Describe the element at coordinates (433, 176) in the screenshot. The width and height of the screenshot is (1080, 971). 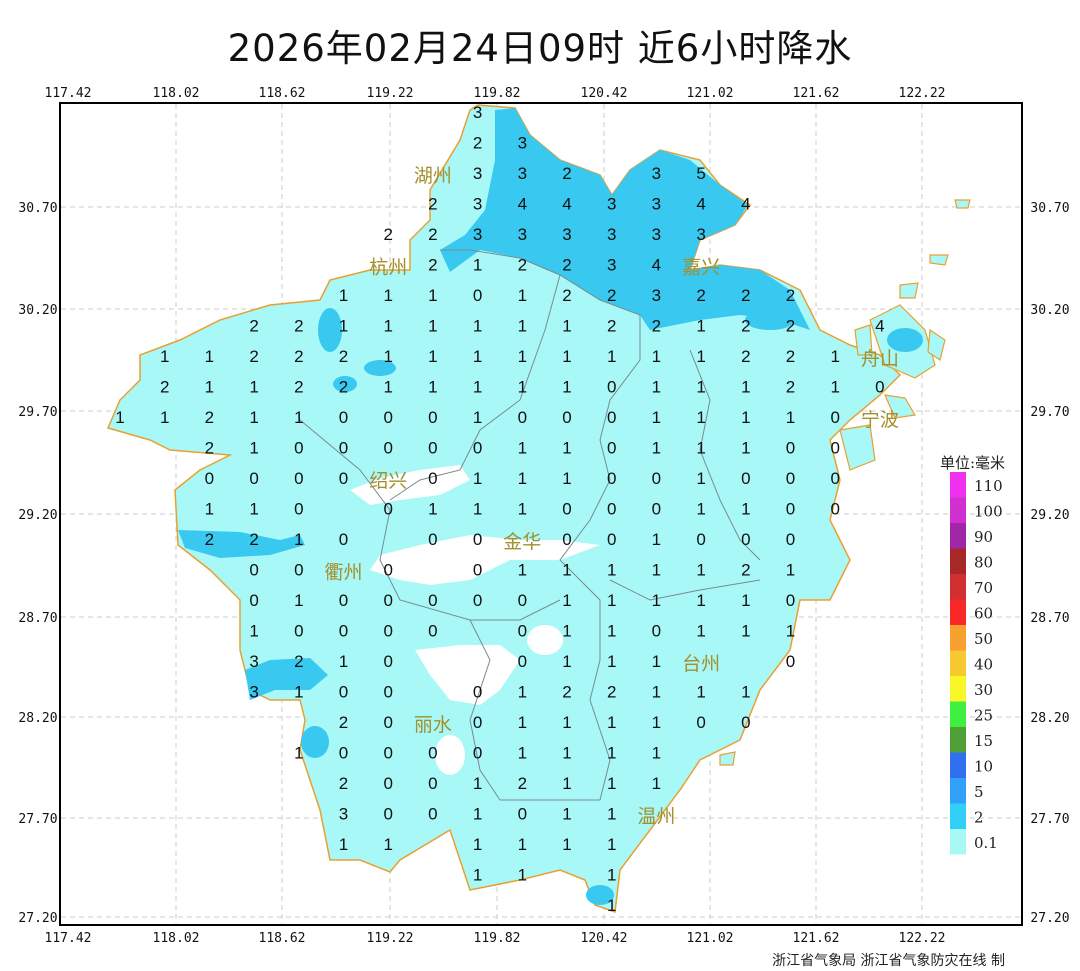
I see `city-label: 湖州` at that location.